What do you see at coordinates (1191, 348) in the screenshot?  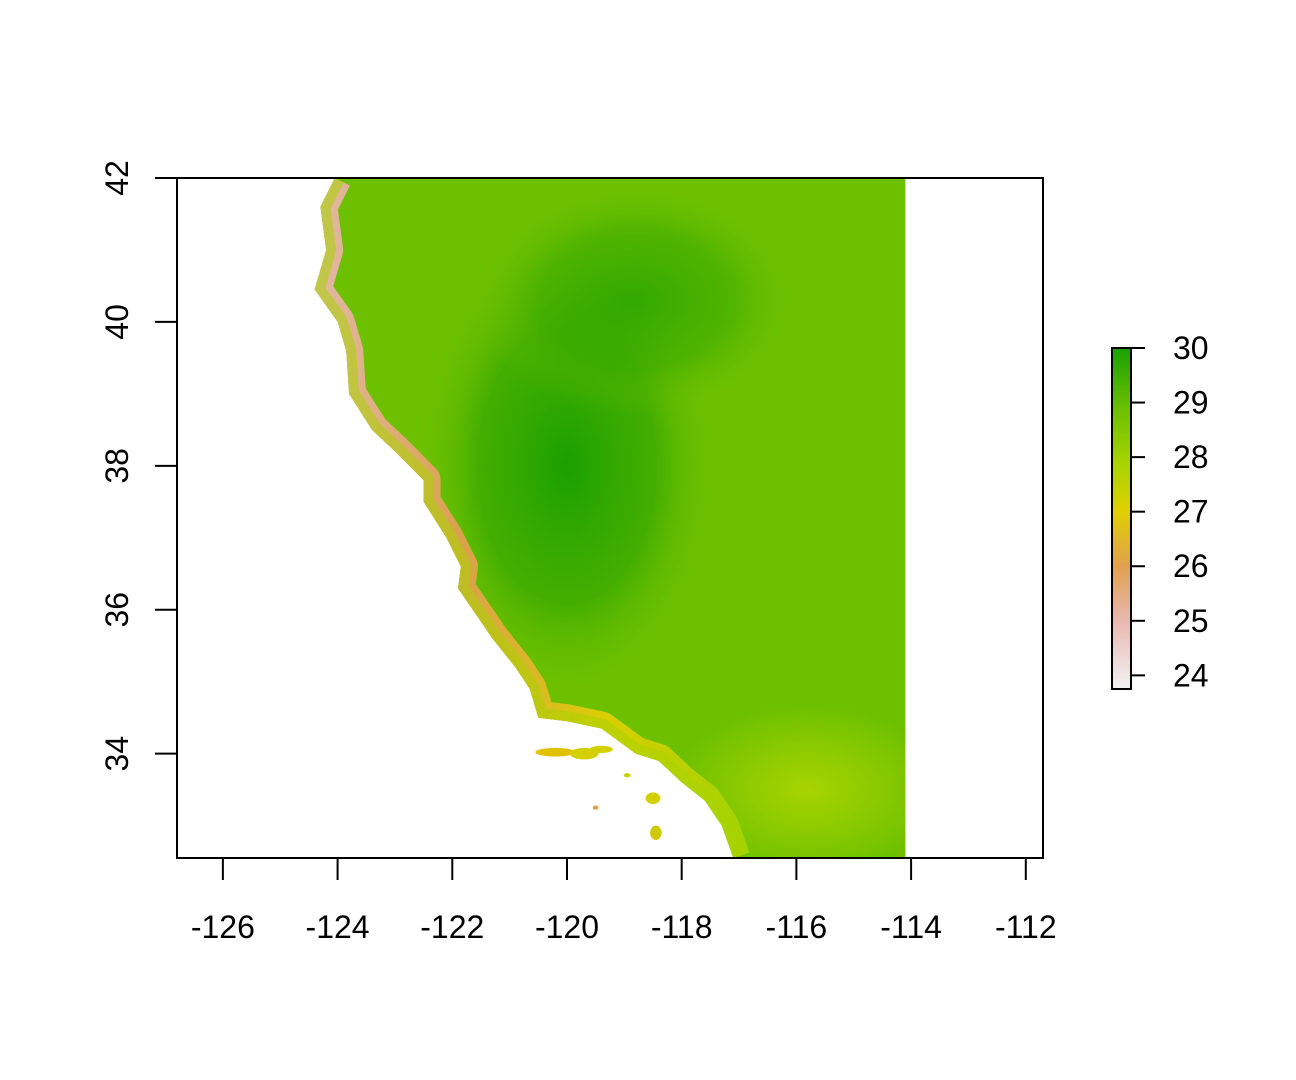 I see `legend-tick-label: 30` at bounding box center [1191, 348].